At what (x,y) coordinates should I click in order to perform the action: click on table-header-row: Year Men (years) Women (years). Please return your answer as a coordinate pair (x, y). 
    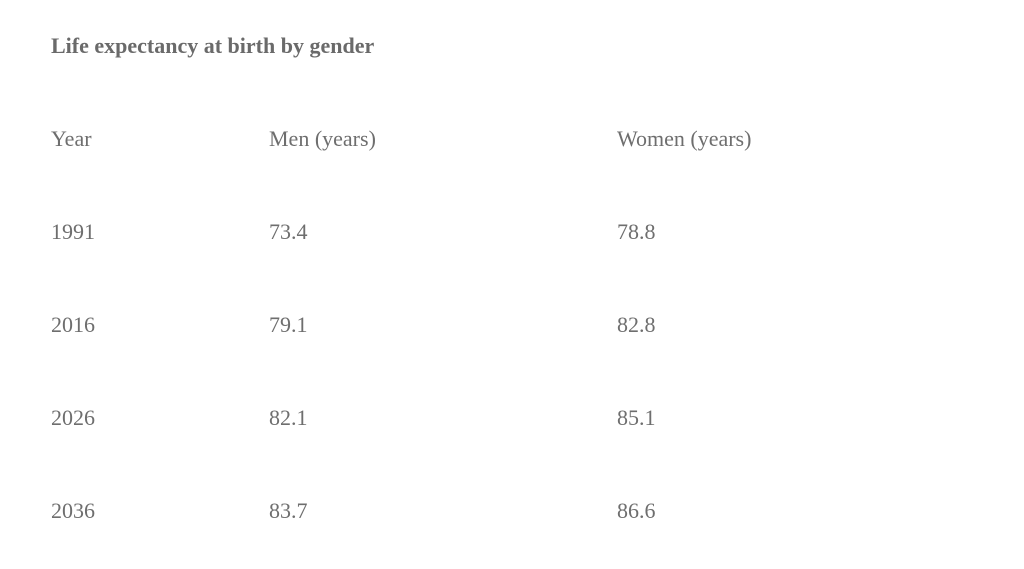
    Looking at the image, I should click on (521, 139).